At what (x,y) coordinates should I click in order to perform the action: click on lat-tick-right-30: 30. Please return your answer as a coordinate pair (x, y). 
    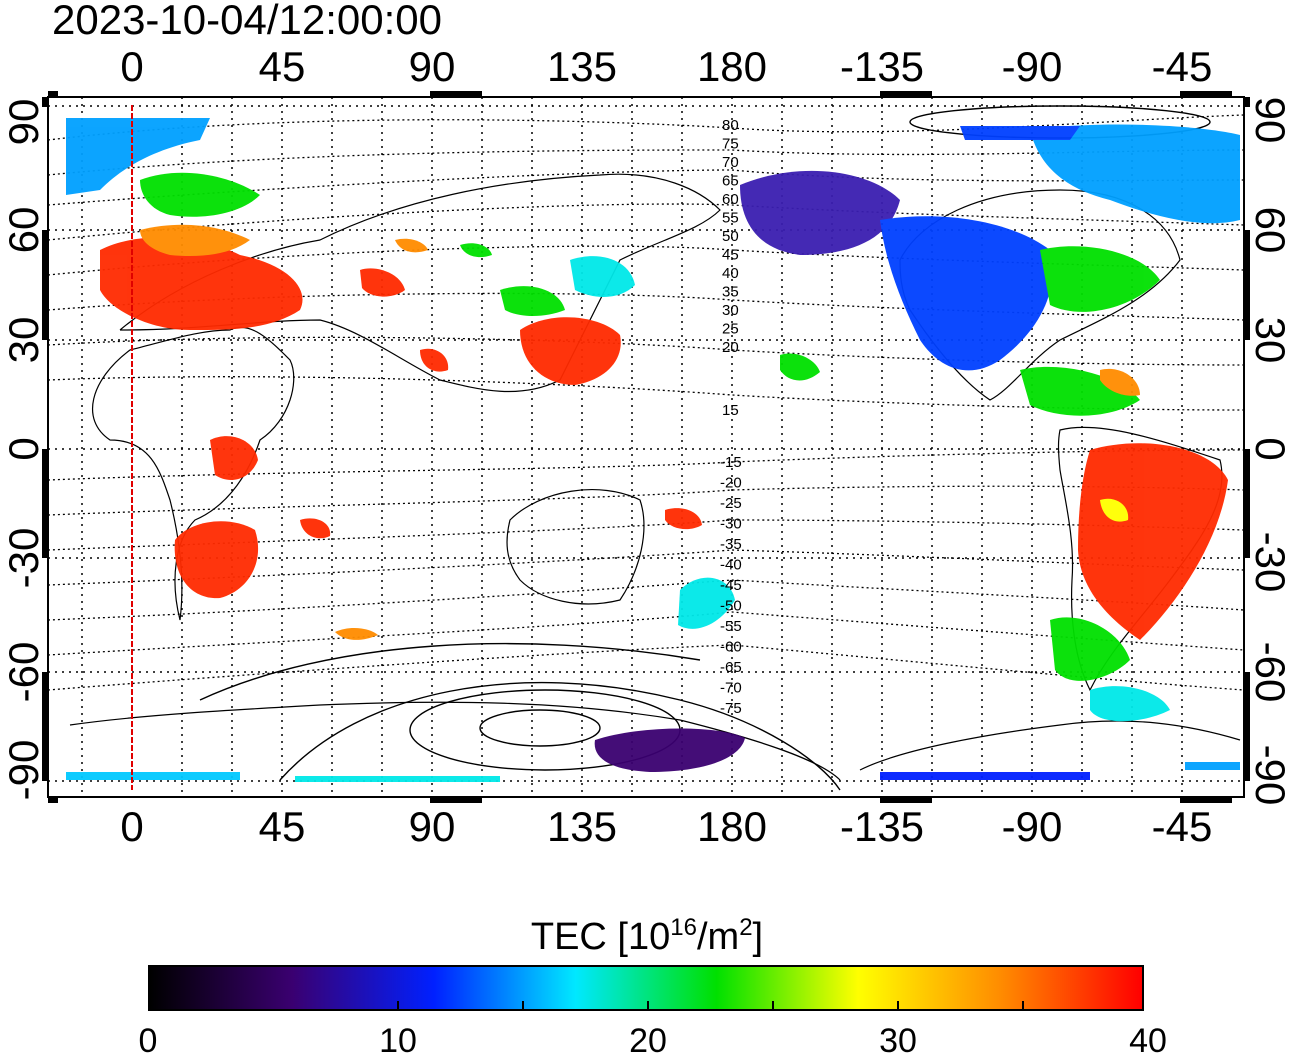
    Looking at the image, I should click on (1270, 340).